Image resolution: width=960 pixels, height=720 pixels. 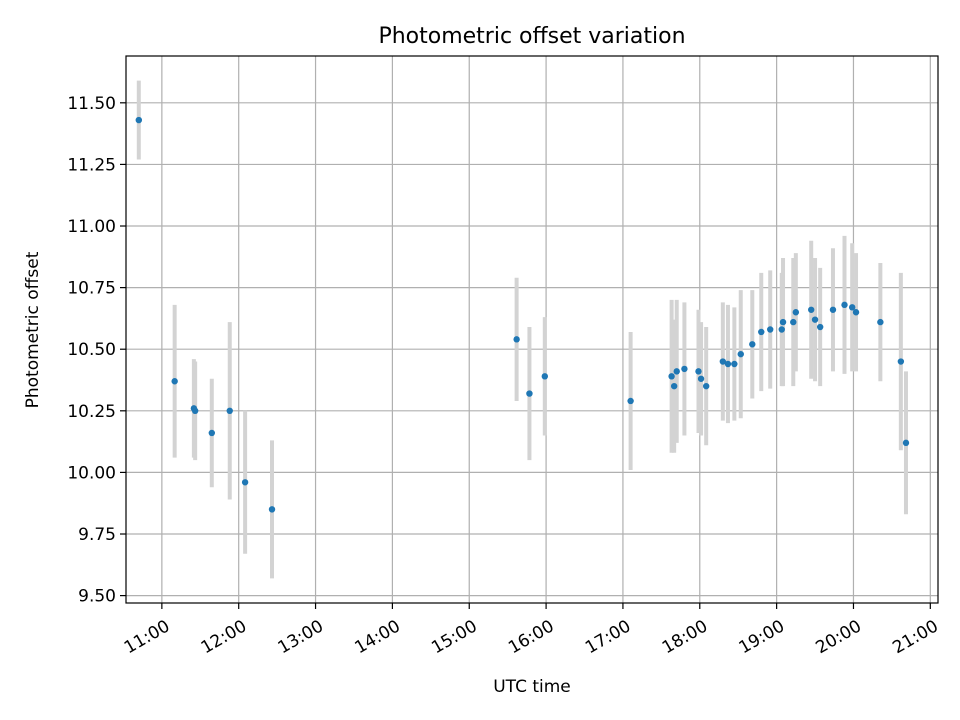 What do you see at coordinates (839, 637) in the screenshot?
I see `x-tick-label: 20:00` at bounding box center [839, 637].